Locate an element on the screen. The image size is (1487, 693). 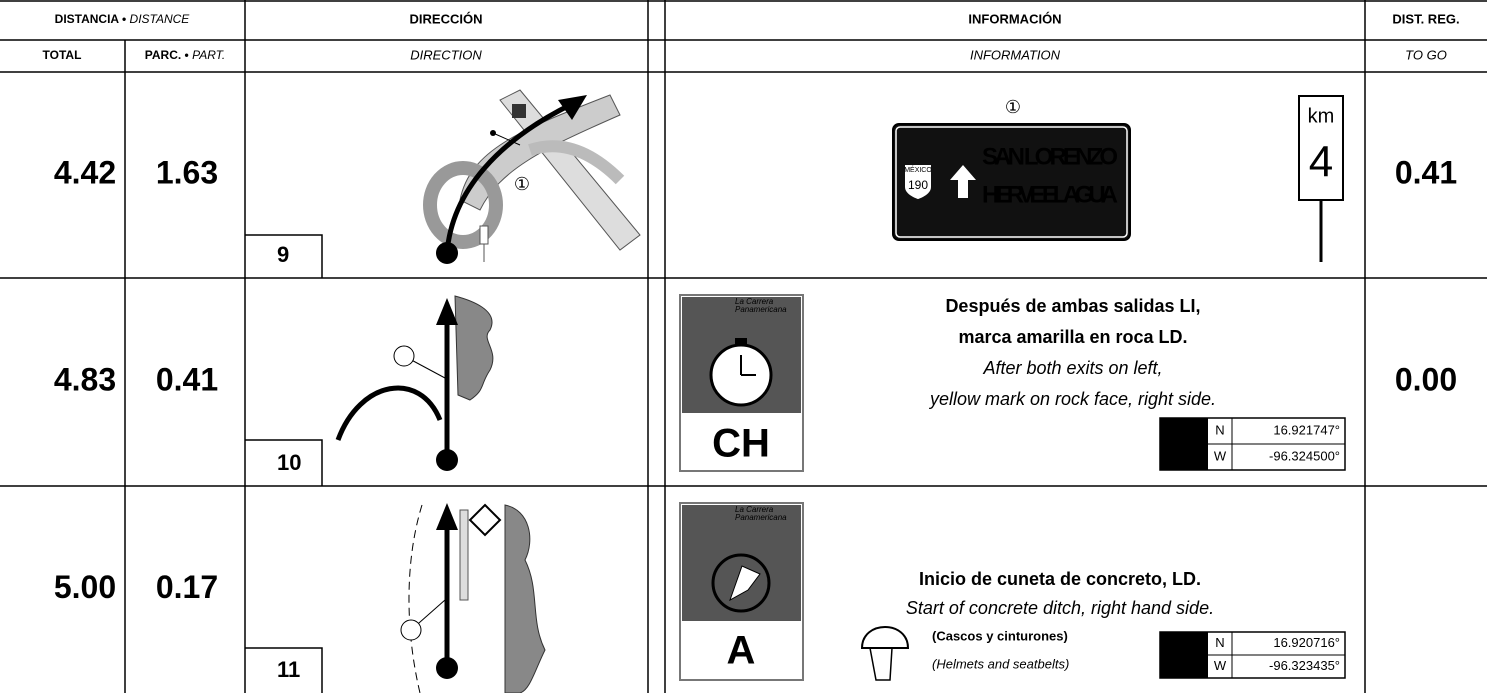
instruction-es: marca amarilla en roca LD. is located at coordinates (1072, 337).